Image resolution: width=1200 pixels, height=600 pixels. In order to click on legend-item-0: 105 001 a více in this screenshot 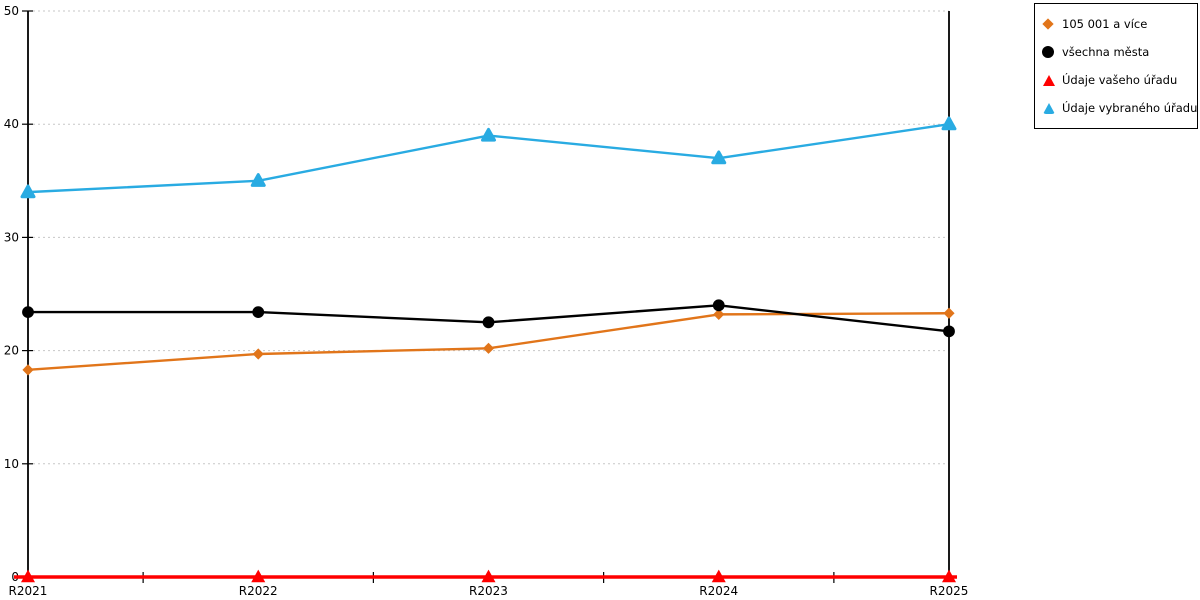, I will do `click(1117, 24)`.